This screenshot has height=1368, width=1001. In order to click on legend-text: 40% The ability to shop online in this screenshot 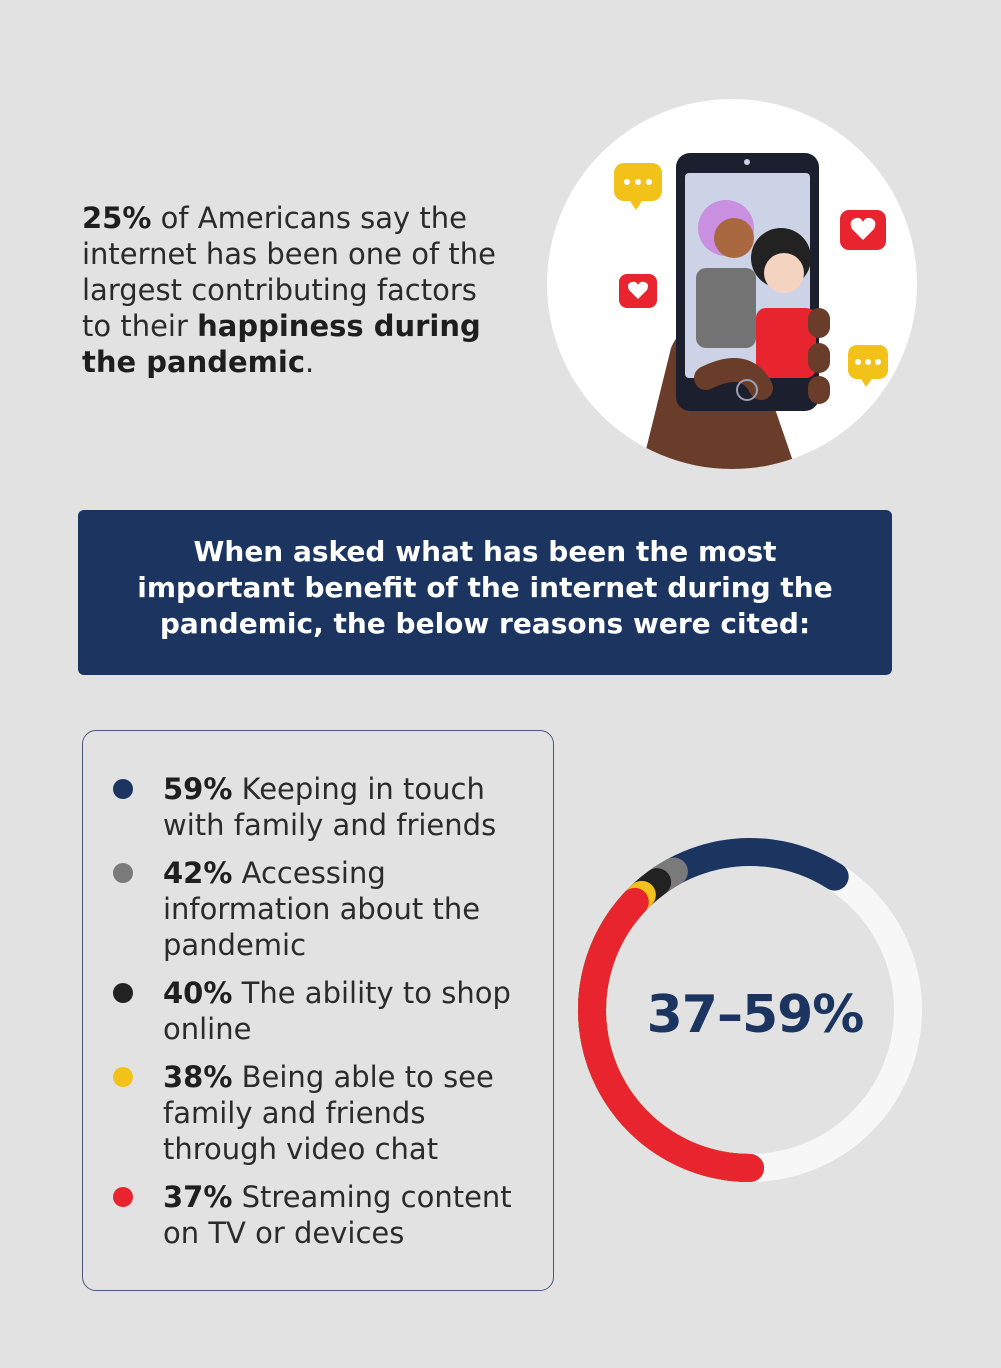, I will do `click(343, 1011)`.